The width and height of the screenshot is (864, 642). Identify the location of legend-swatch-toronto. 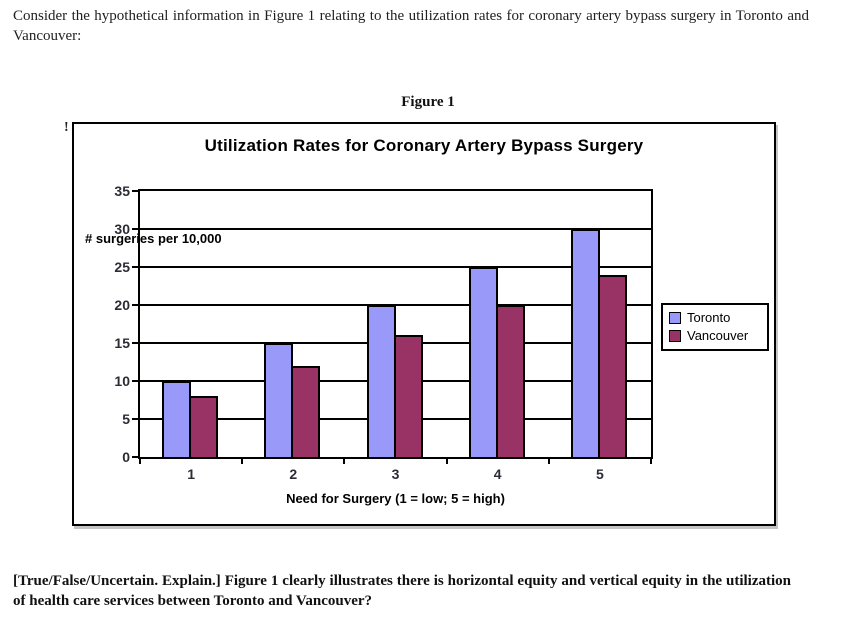
(675, 318).